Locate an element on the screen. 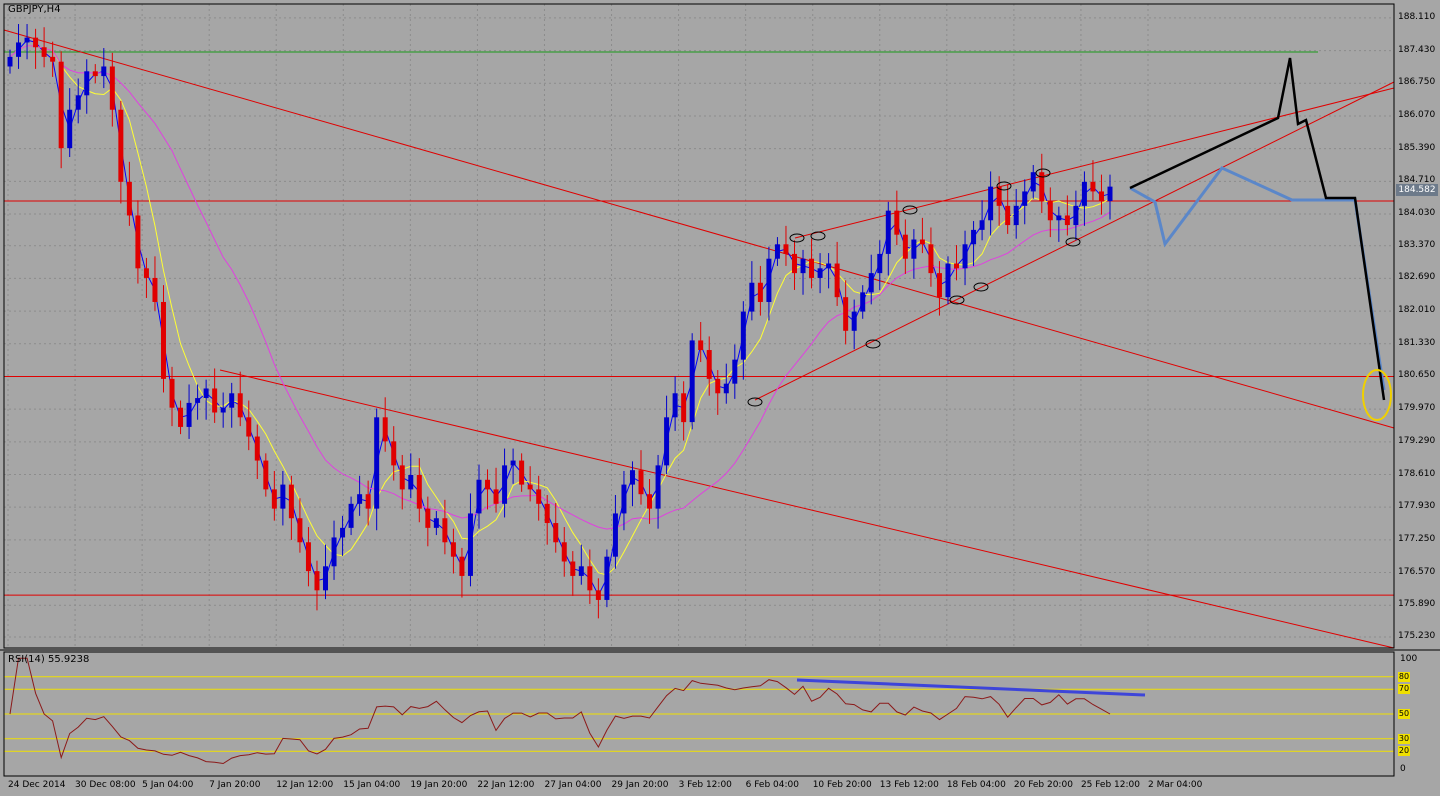  price-tick-label: 180.650 is located at coordinates (1417, 375).